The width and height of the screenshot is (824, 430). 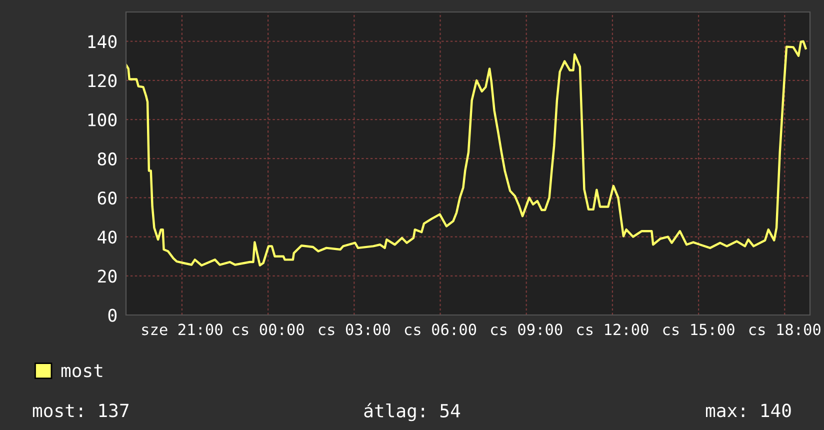 What do you see at coordinates (748, 411) in the screenshot?
I see `text: max: 140` at bounding box center [748, 411].